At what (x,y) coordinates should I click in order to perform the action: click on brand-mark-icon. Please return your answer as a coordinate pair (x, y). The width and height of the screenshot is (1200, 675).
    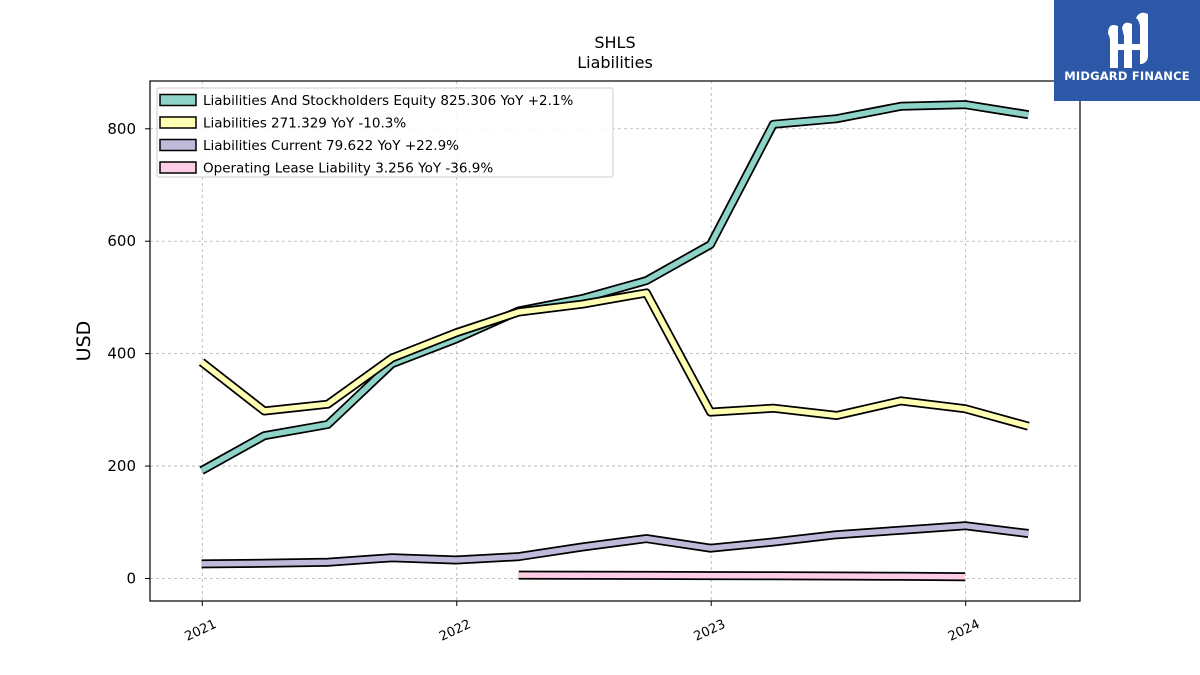
    Looking at the image, I should click on (1128, 40).